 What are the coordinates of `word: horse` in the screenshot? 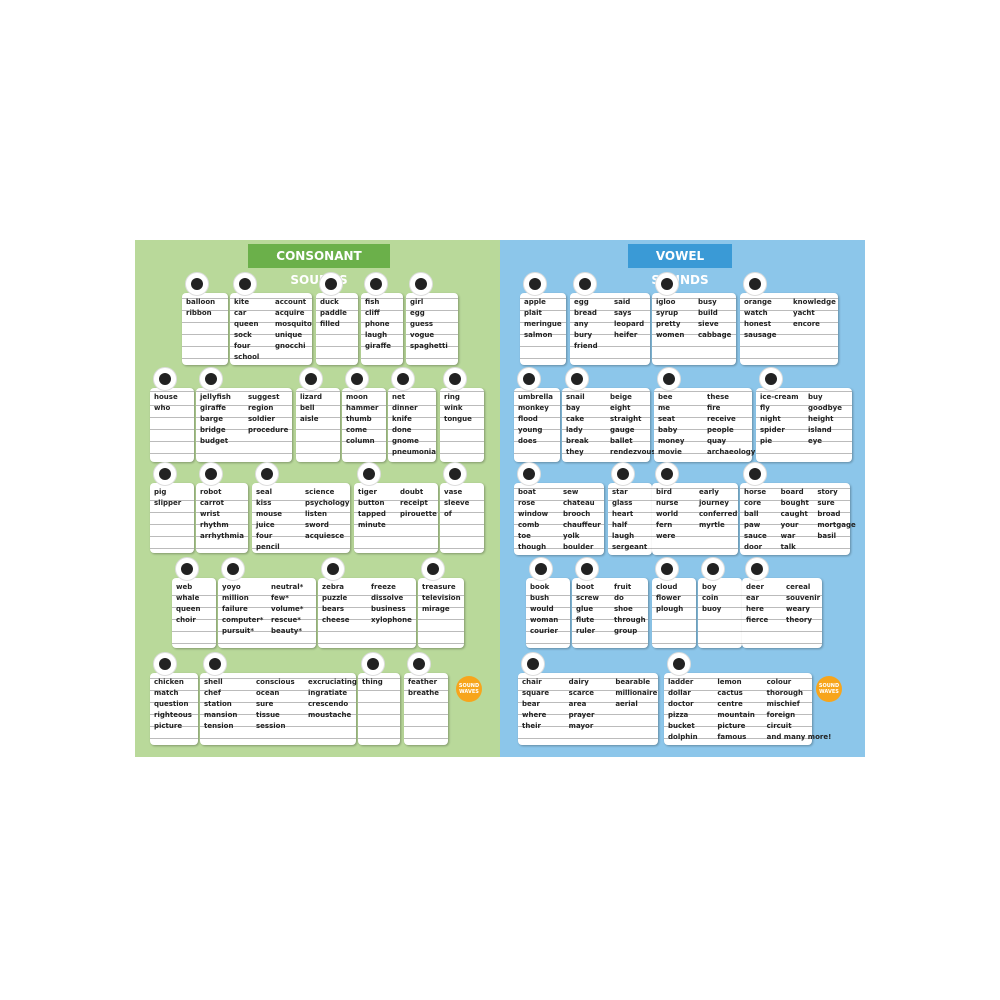 It's located at (755, 492).